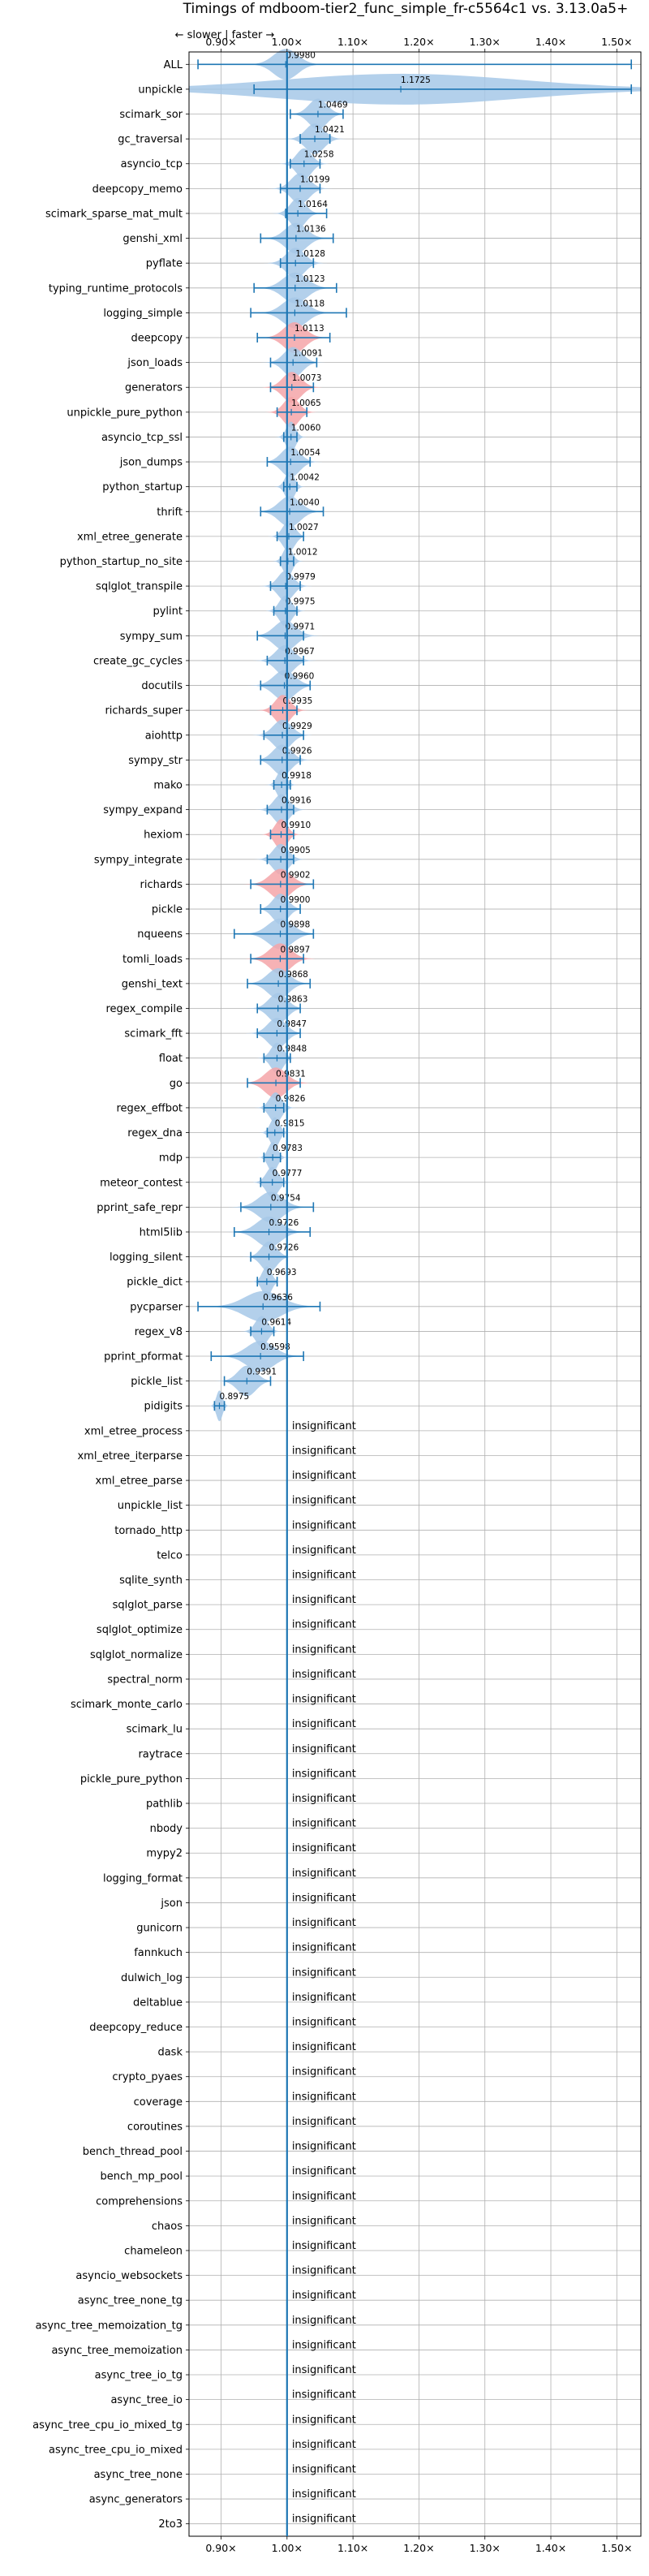 This screenshot has height=2576, width=649. I want to click on data-label: 0.9900, so click(296, 900).